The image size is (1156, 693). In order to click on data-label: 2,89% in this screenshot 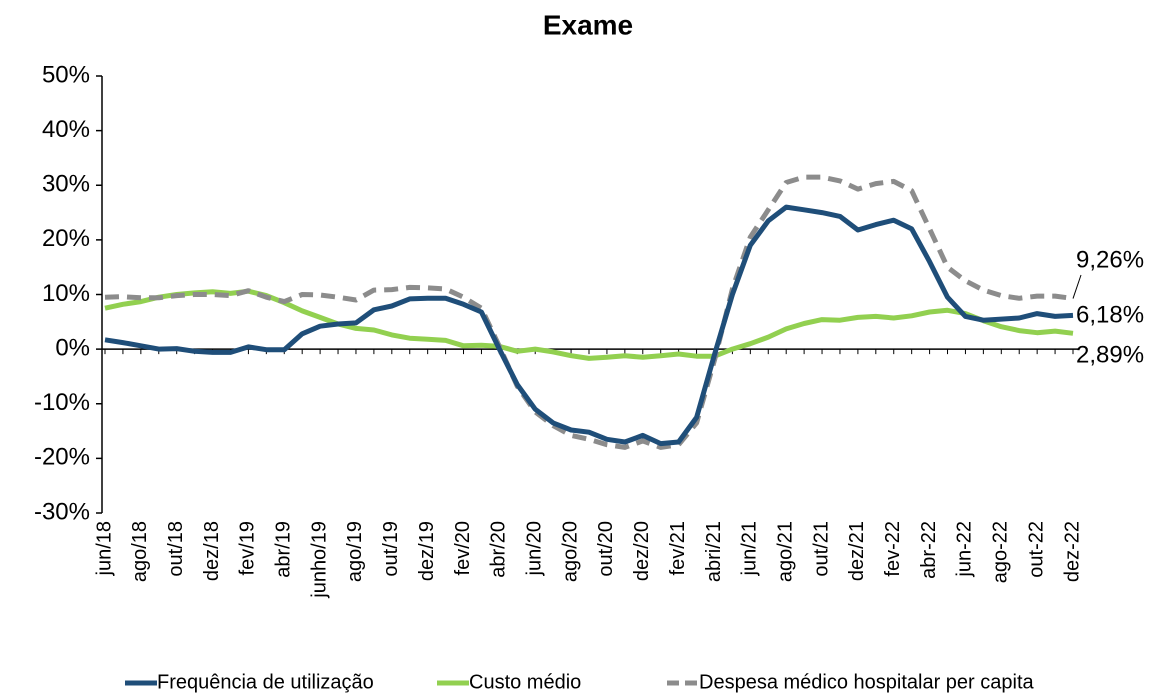, I will do `click(1110, 354)`.